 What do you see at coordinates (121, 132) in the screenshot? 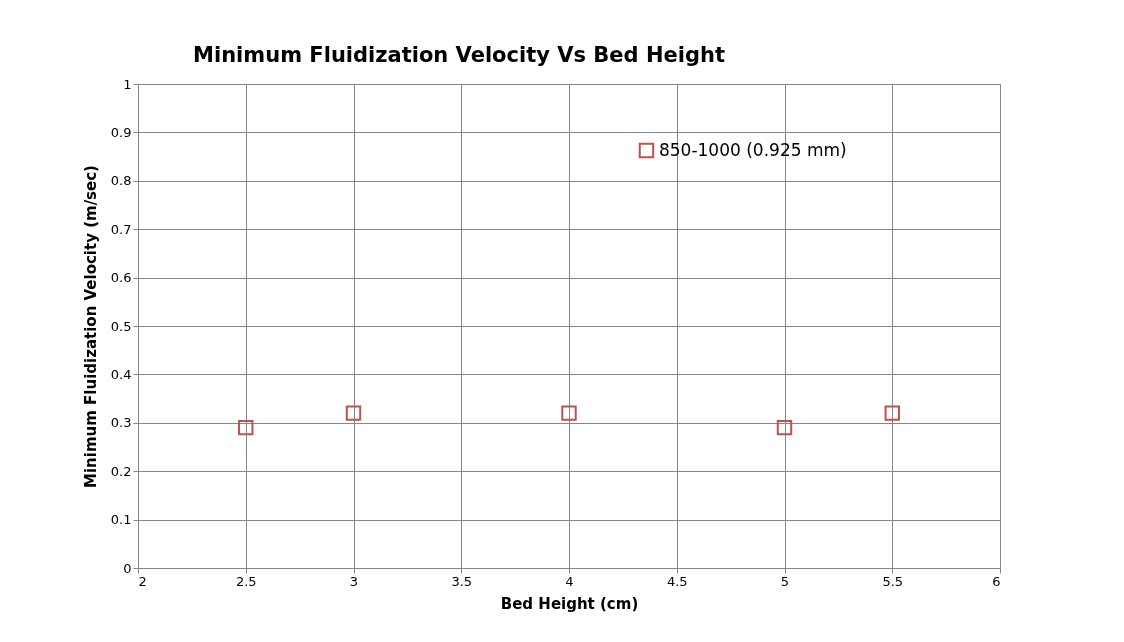
I see `y-tick-label: 0.9` at bounding box center [121, 132].